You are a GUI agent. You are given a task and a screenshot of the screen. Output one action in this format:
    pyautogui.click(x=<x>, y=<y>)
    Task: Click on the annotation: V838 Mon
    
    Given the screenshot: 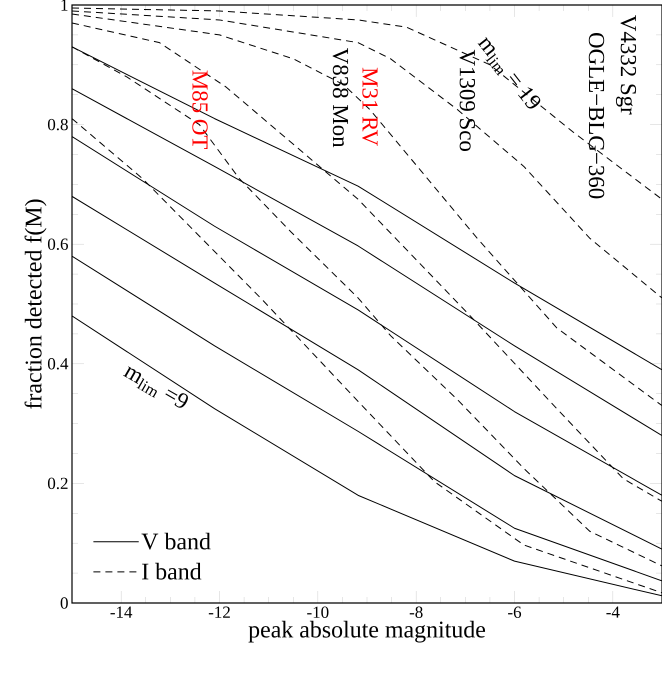 What is the action you would take?
    pyautogui.click(x=340, y=98)
    